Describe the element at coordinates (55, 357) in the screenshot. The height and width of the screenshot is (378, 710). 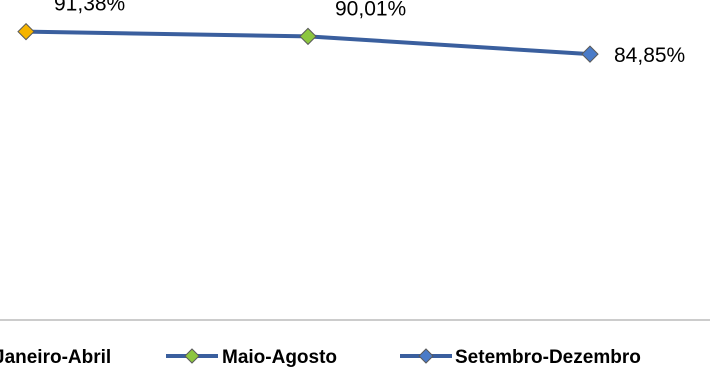
I see `legend-label: Janeiro-Abril` at that location.